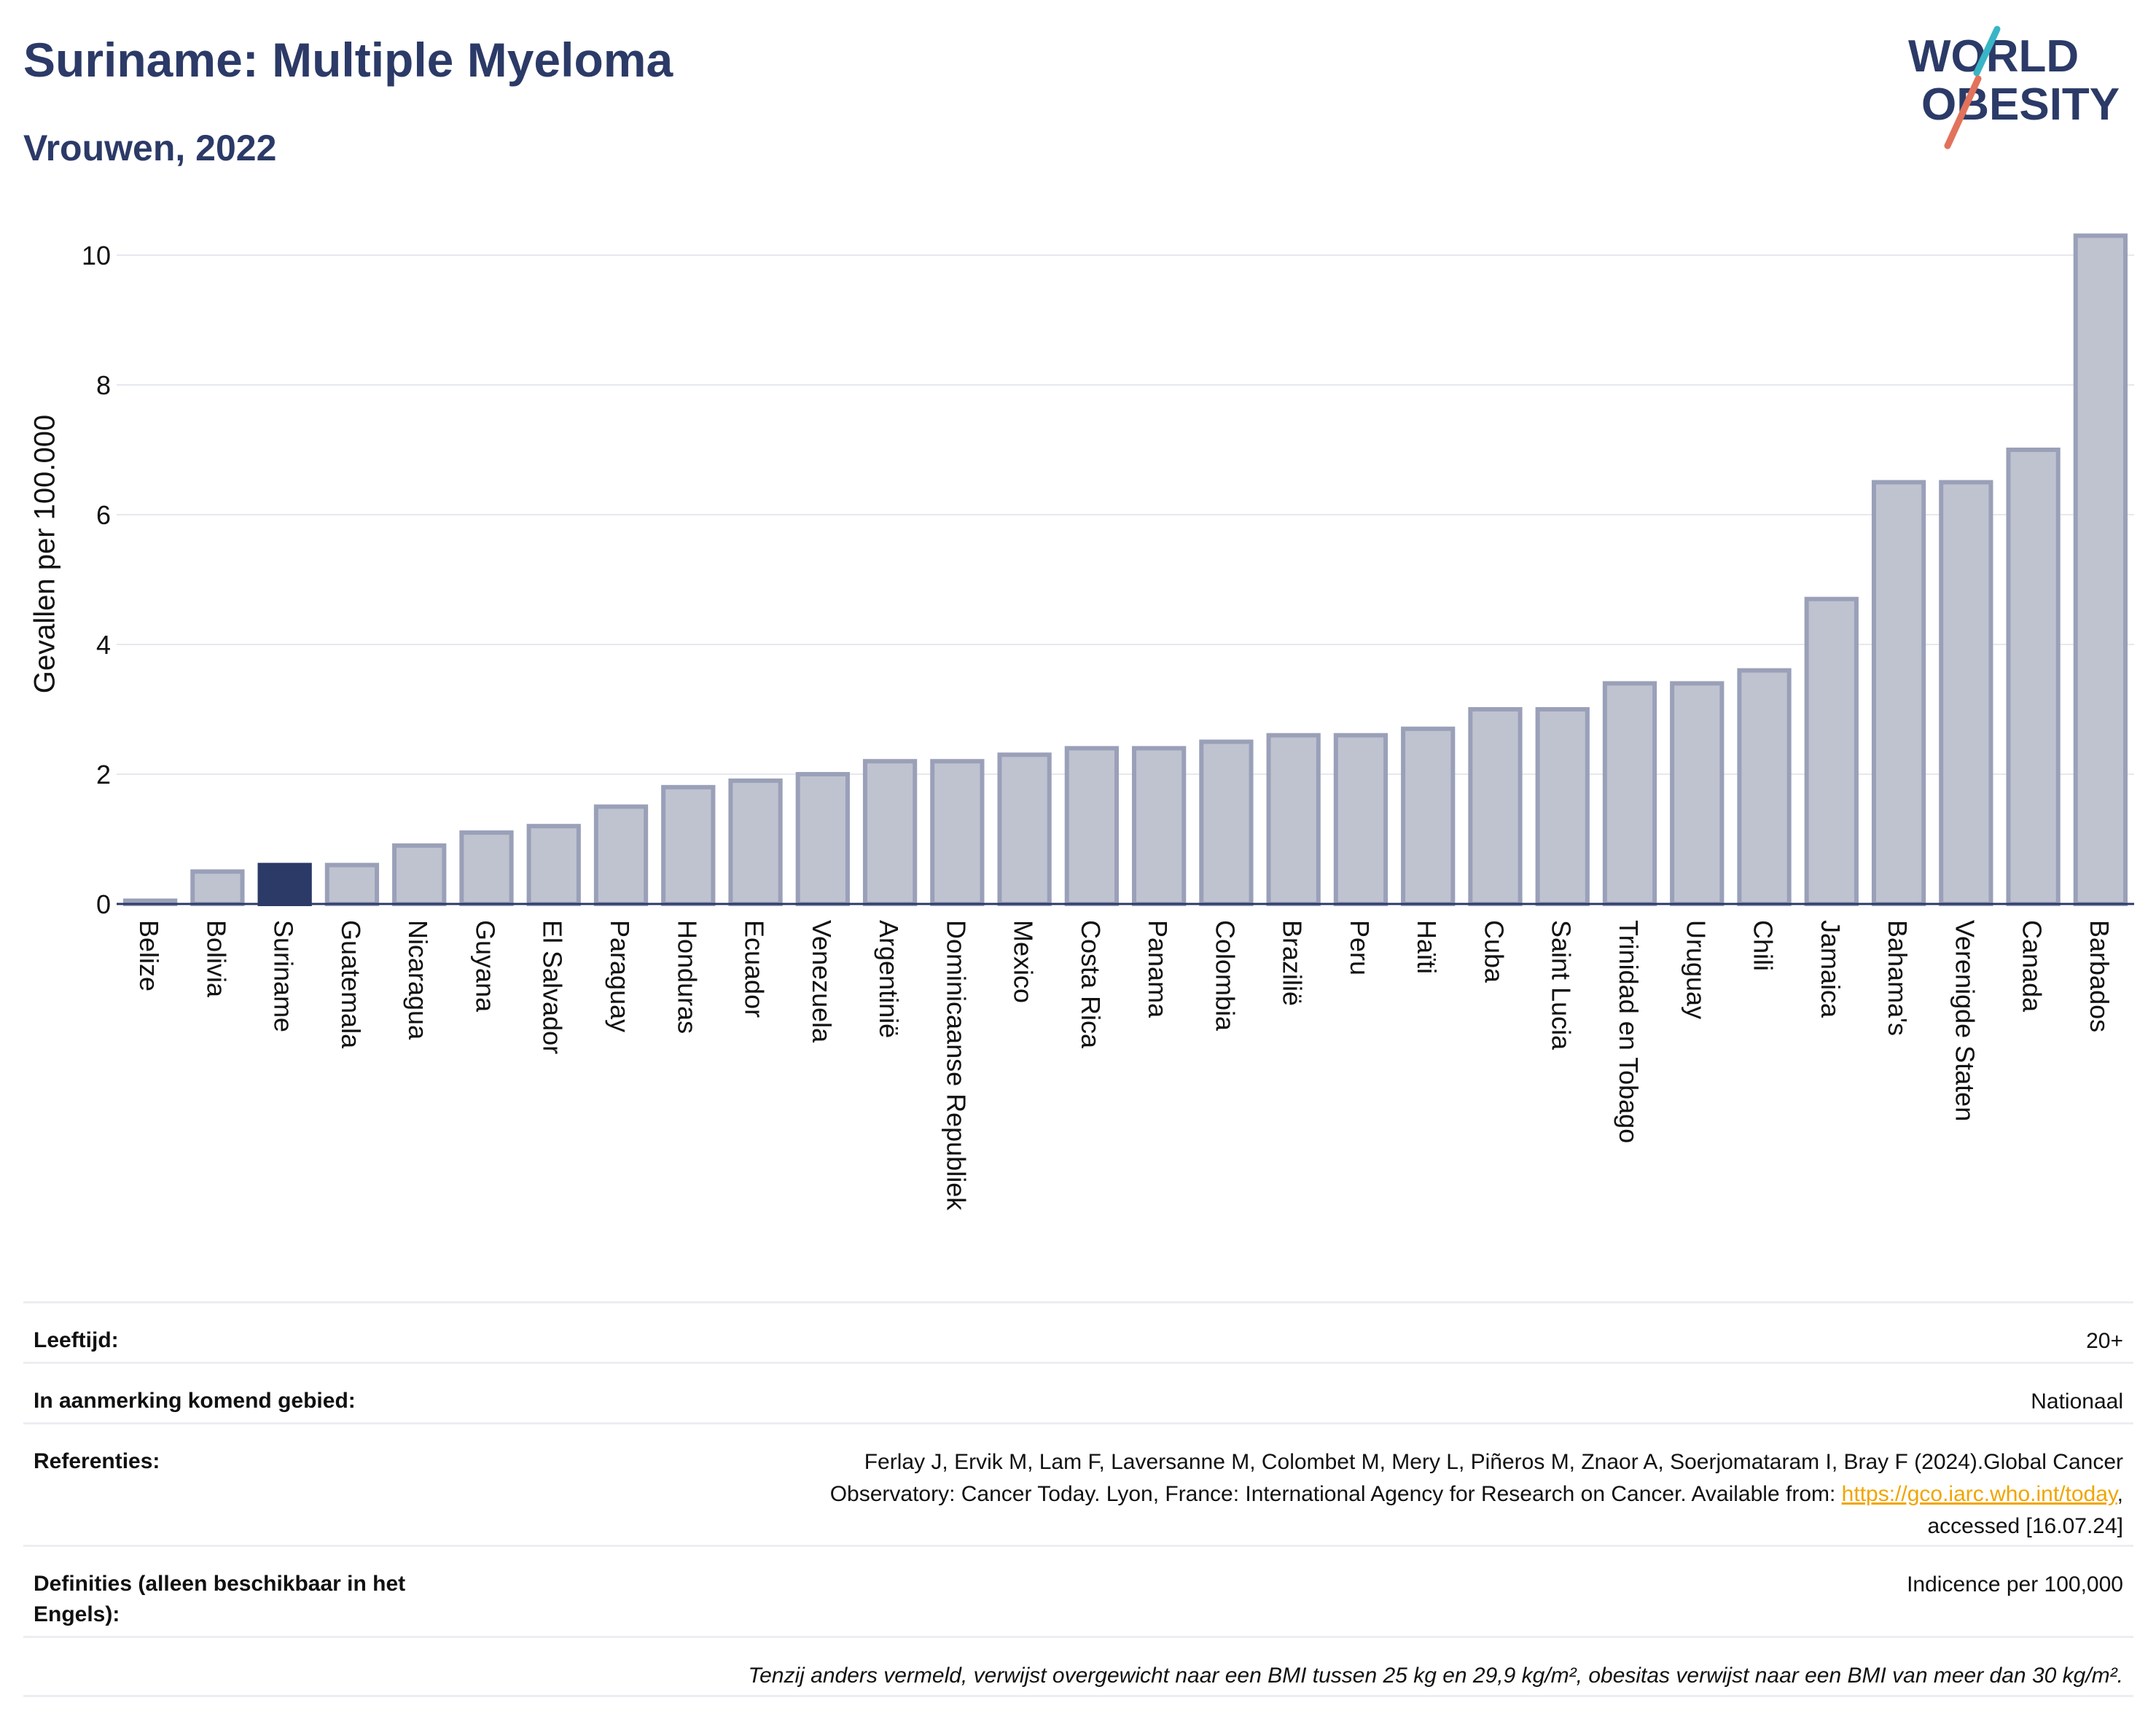 This screenshot has width=2156, height=1735. I want to click on region-label: In aanmerking komend gebied:, so click(195, 1401).